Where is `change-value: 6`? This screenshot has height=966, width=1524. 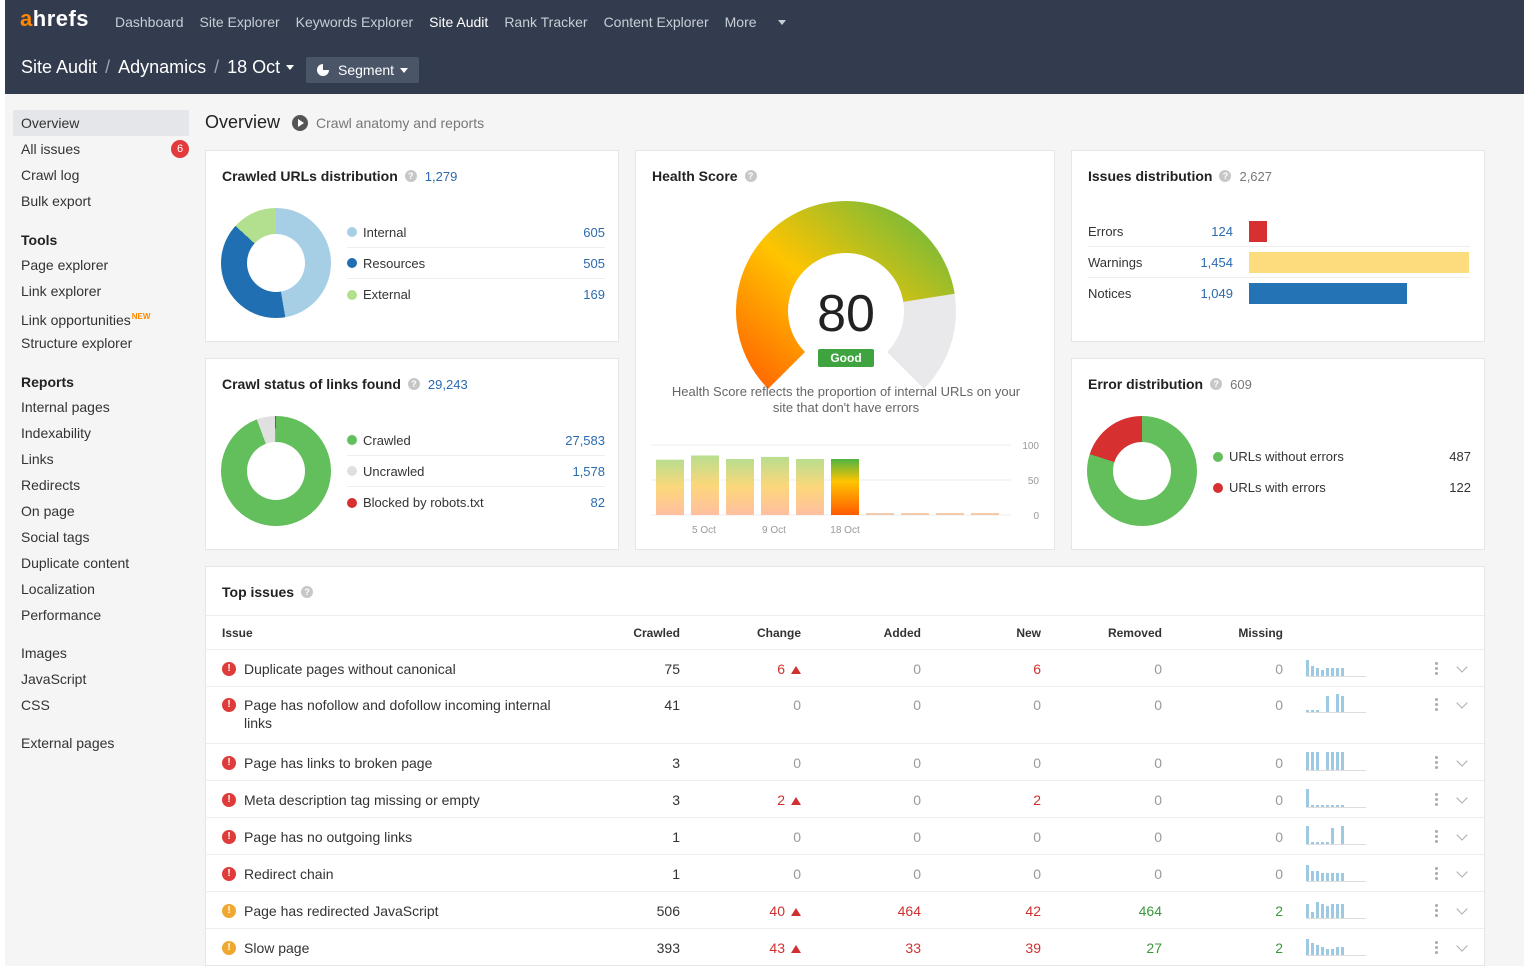 change-value: 6 is located at coordinates (771, 669).